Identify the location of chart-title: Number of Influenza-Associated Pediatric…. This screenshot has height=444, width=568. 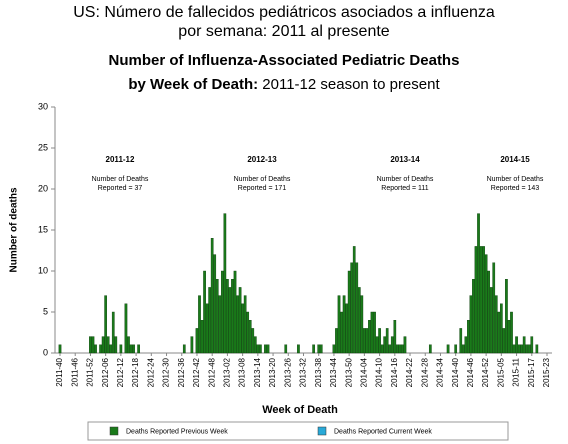
(284, 60).